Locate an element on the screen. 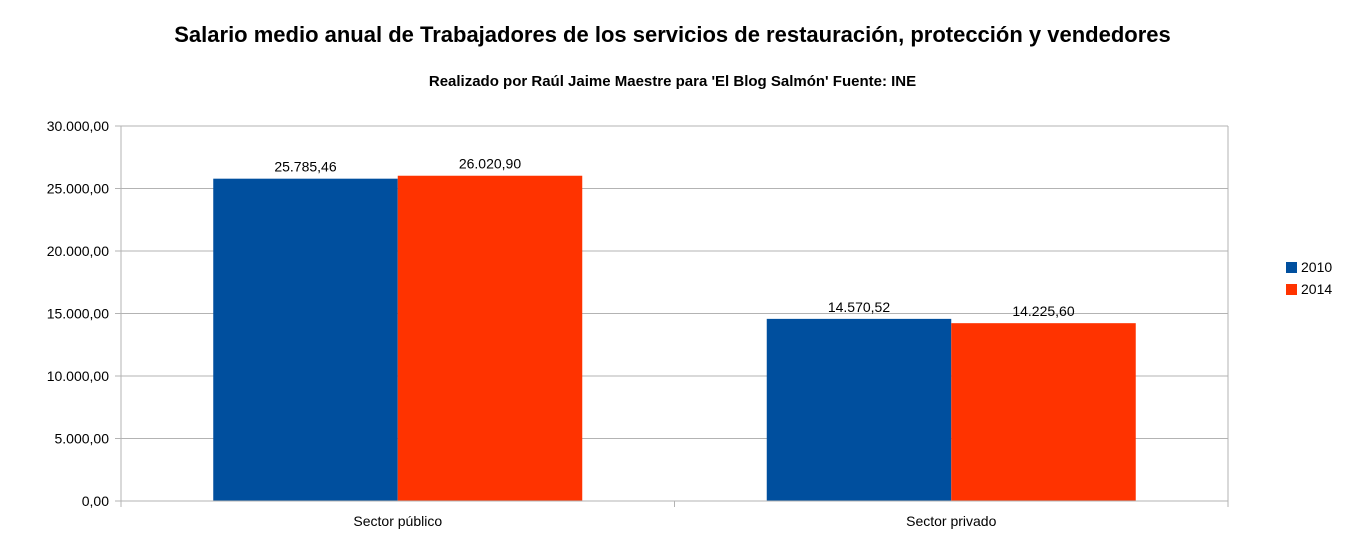  data-label: 26.020,90 is located at coordinates (490, 164).